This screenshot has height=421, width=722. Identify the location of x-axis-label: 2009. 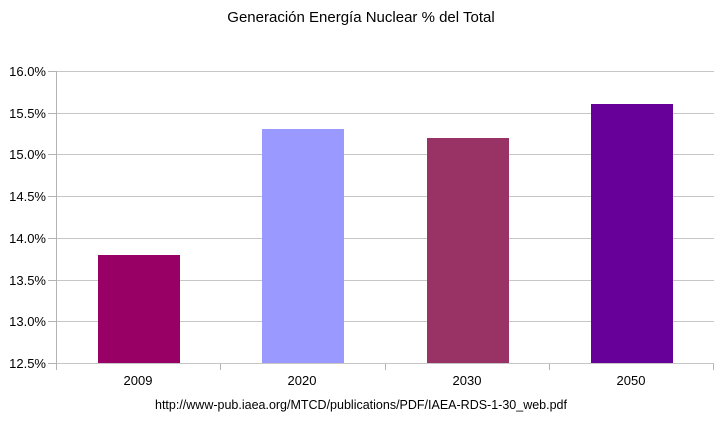
(138, 380).